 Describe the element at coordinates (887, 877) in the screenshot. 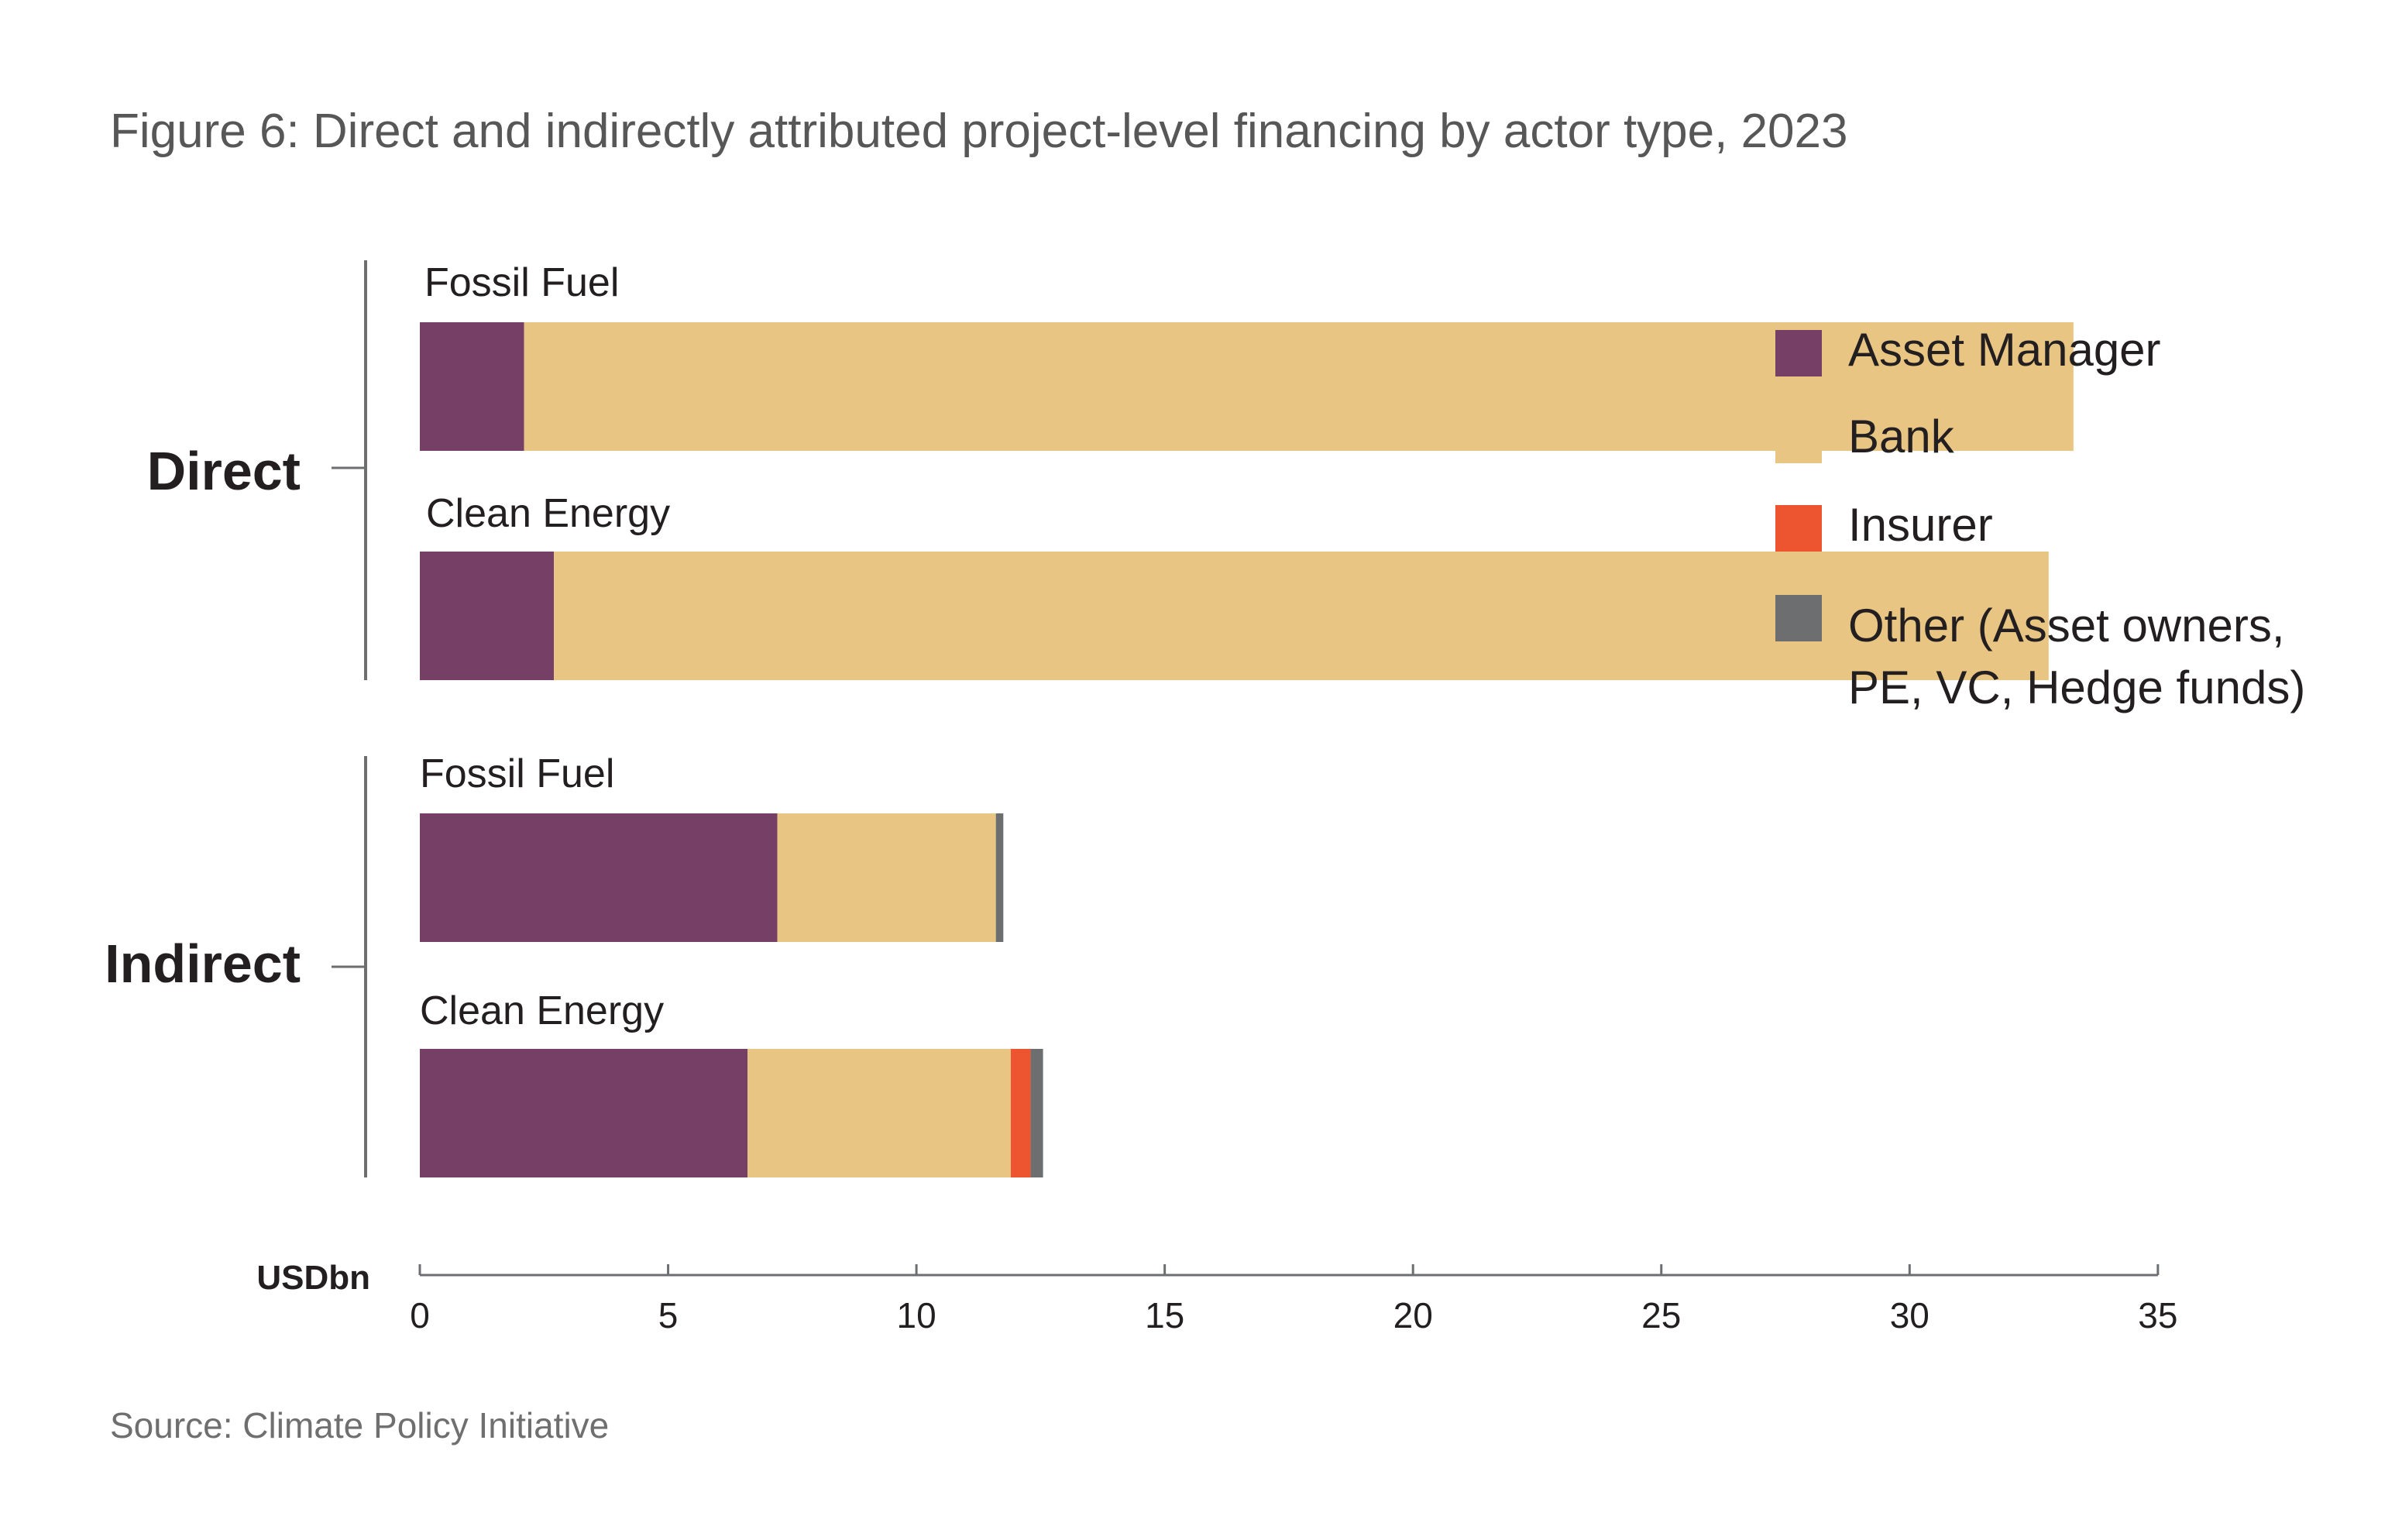

I see `bar-segment-indirect-fossil-fuel-bank` at that location.